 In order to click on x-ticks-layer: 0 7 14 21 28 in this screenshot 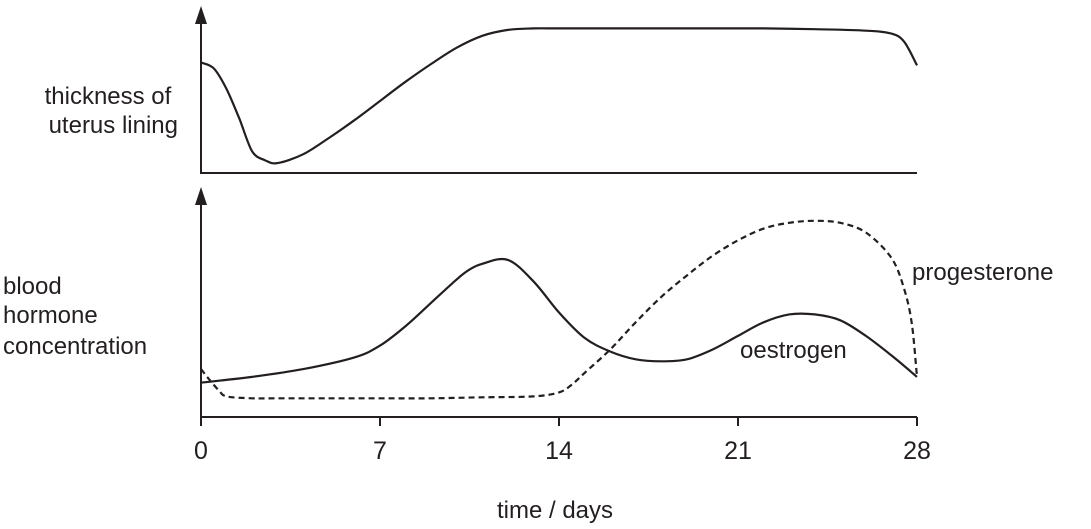, I will do `click(562, 441)`.